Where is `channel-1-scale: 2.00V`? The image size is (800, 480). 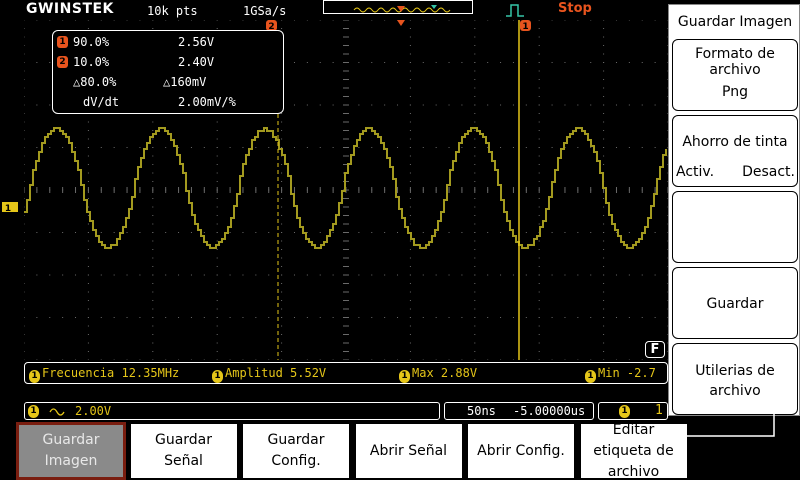 channel-1-scale: 2.00V is located at coordinates (93, 411).